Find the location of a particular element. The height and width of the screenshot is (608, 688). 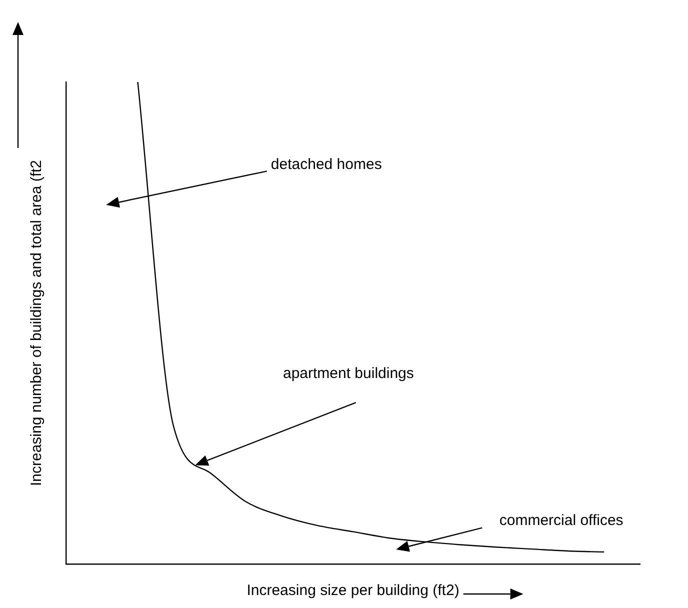

y-axis-title: Increasing number of buildings and total area (ft2 is located at coordinates (37, 323).